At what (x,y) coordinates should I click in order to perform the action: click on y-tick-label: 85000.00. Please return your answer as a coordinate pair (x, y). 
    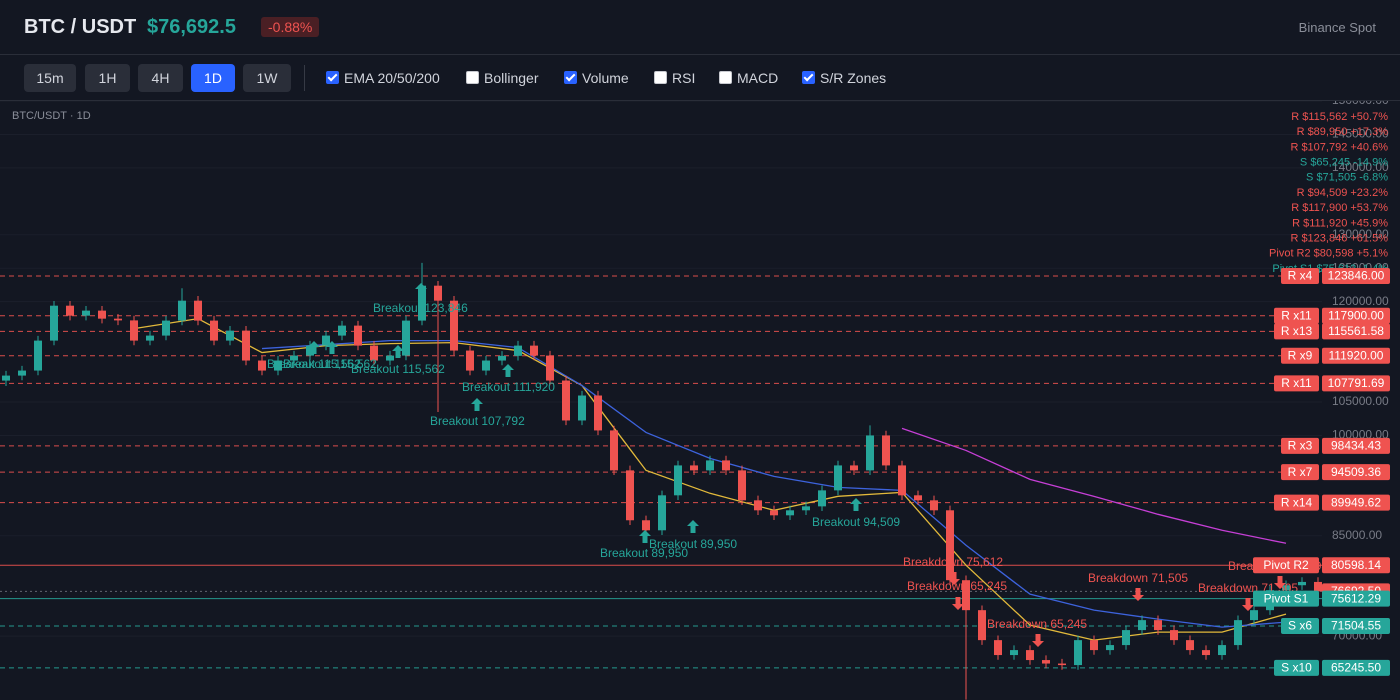
    Looking at the image, I should click on (1357, 535).